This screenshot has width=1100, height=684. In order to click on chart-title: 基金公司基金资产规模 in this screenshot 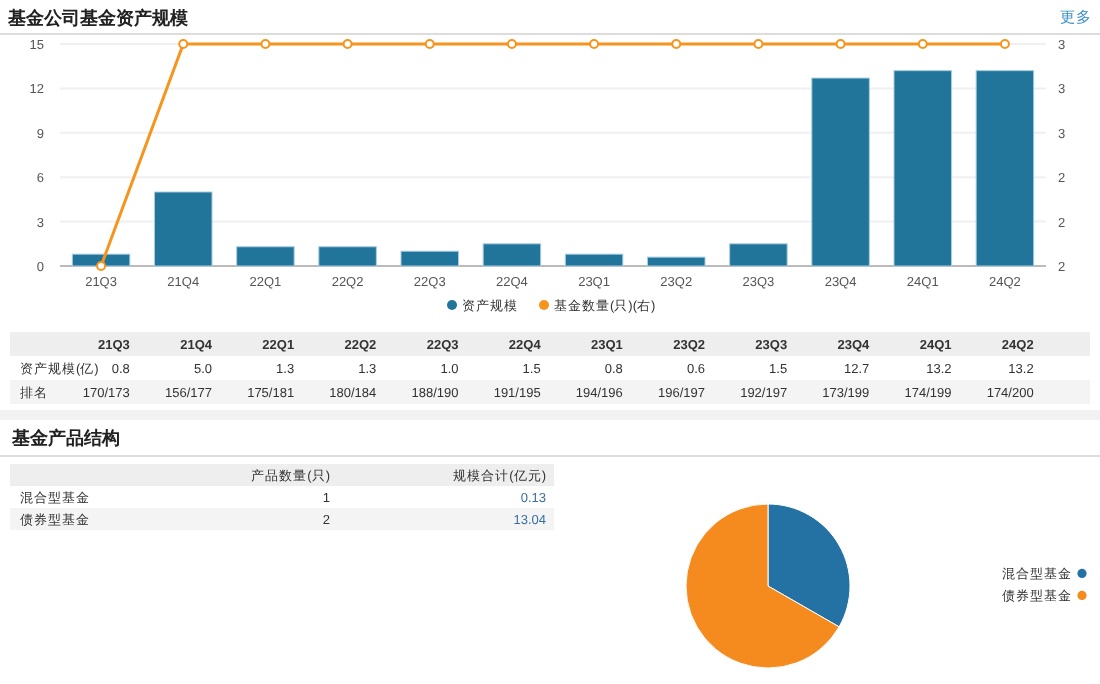, I will do `click(98, 18)`.